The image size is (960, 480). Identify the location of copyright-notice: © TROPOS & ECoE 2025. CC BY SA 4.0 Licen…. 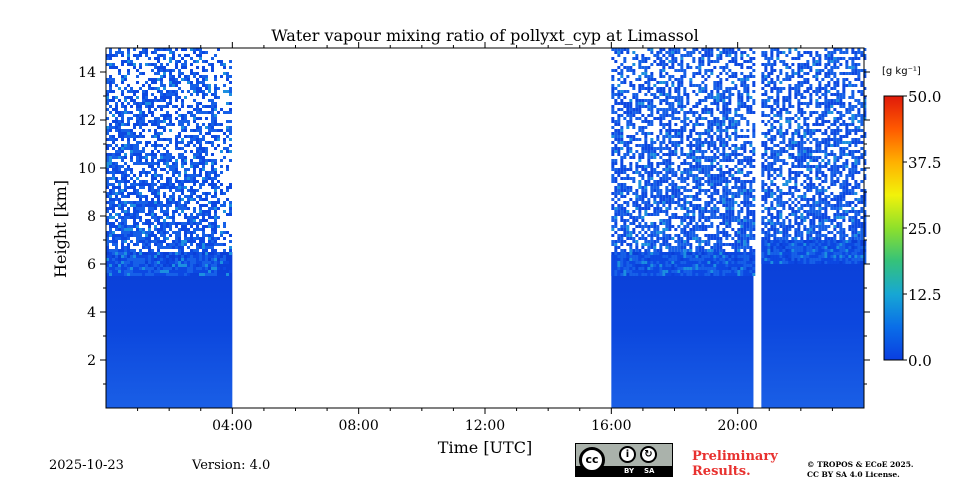
(860, 470).